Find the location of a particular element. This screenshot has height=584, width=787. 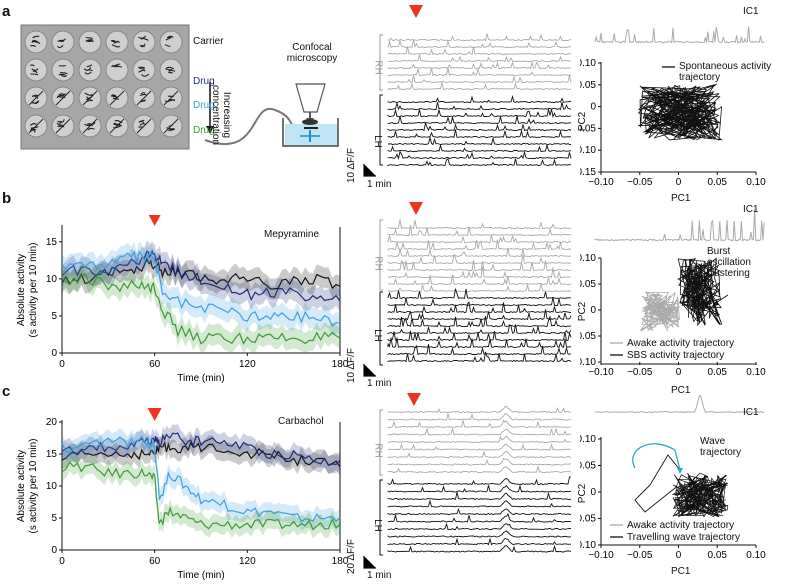

drug-name-c: Carbachol is located at coordinates (301, 421).